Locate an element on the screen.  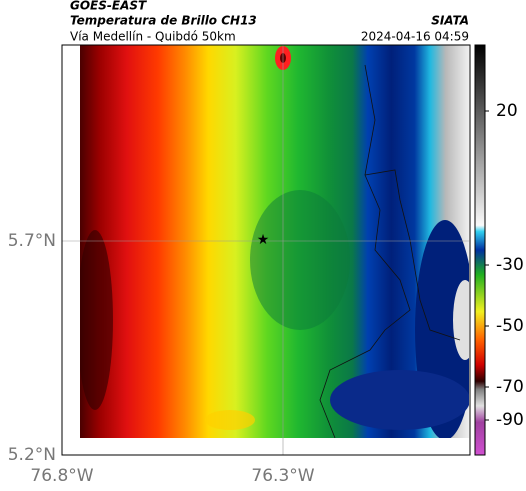
y-tick-label: 5.7°N is located at coordinates (32, 241).